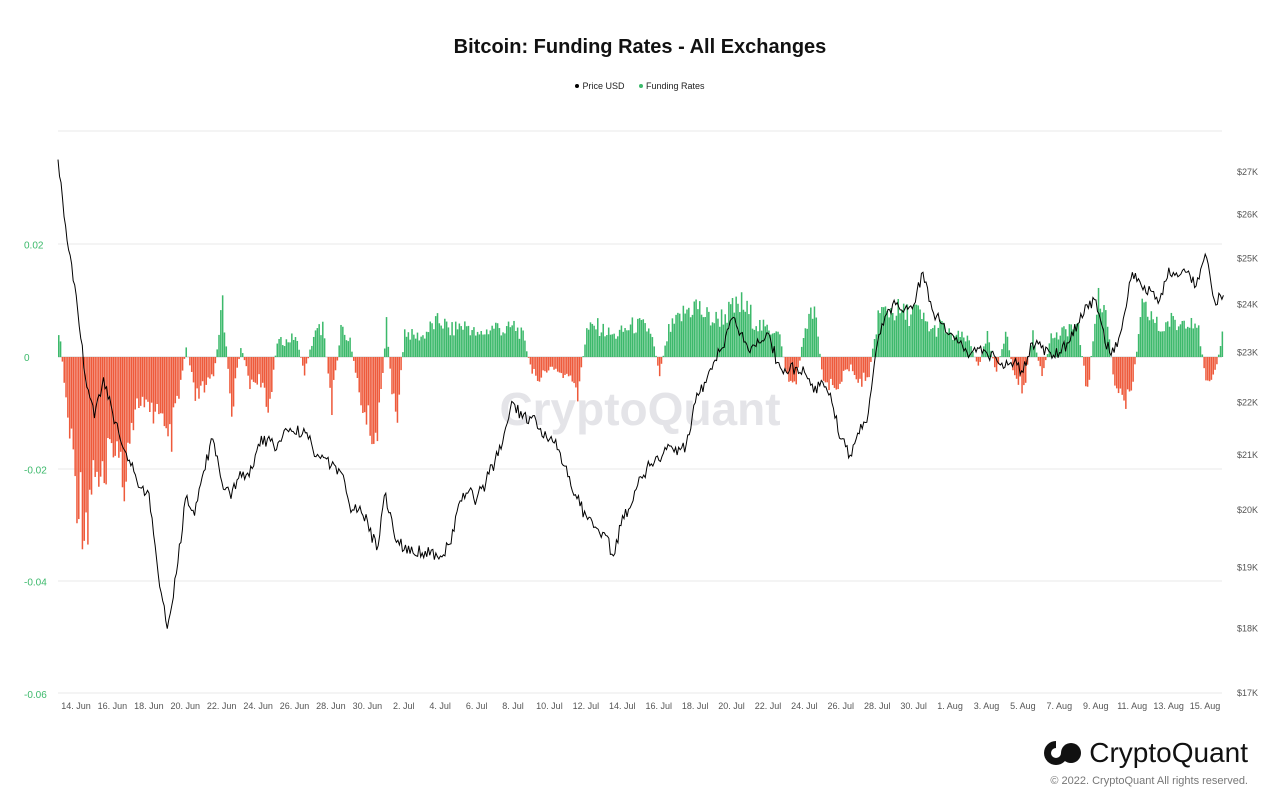 The width and height of the screenshot is (1280, 806). What do you see at coordinates (1247, 455) in the screenshot?
I see `right-axis-tick: $21K` at bounding box center [1247, 455].